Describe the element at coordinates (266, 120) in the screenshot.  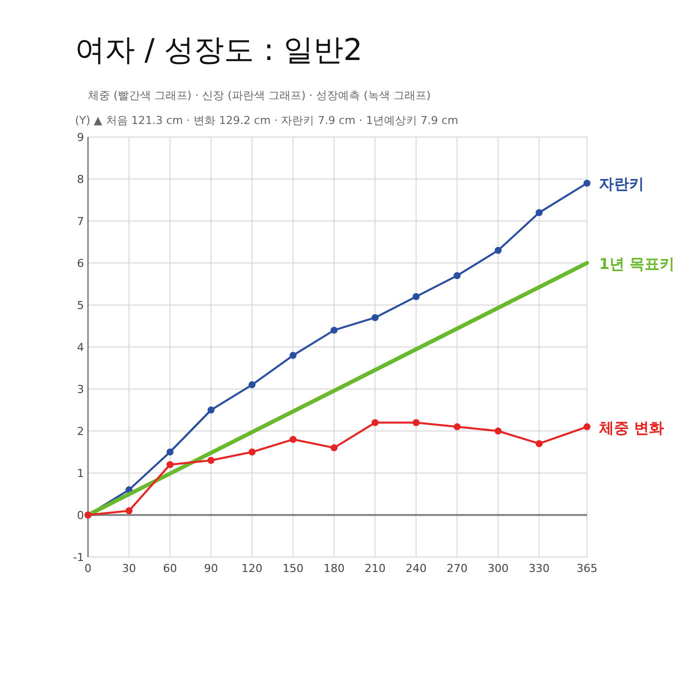
I see `text: (Y) ▲ 처음 121.3 cm · 변화 129.2 cm · 자란키 7.9 cm · 1년예상키 7.9 cm` at that location.